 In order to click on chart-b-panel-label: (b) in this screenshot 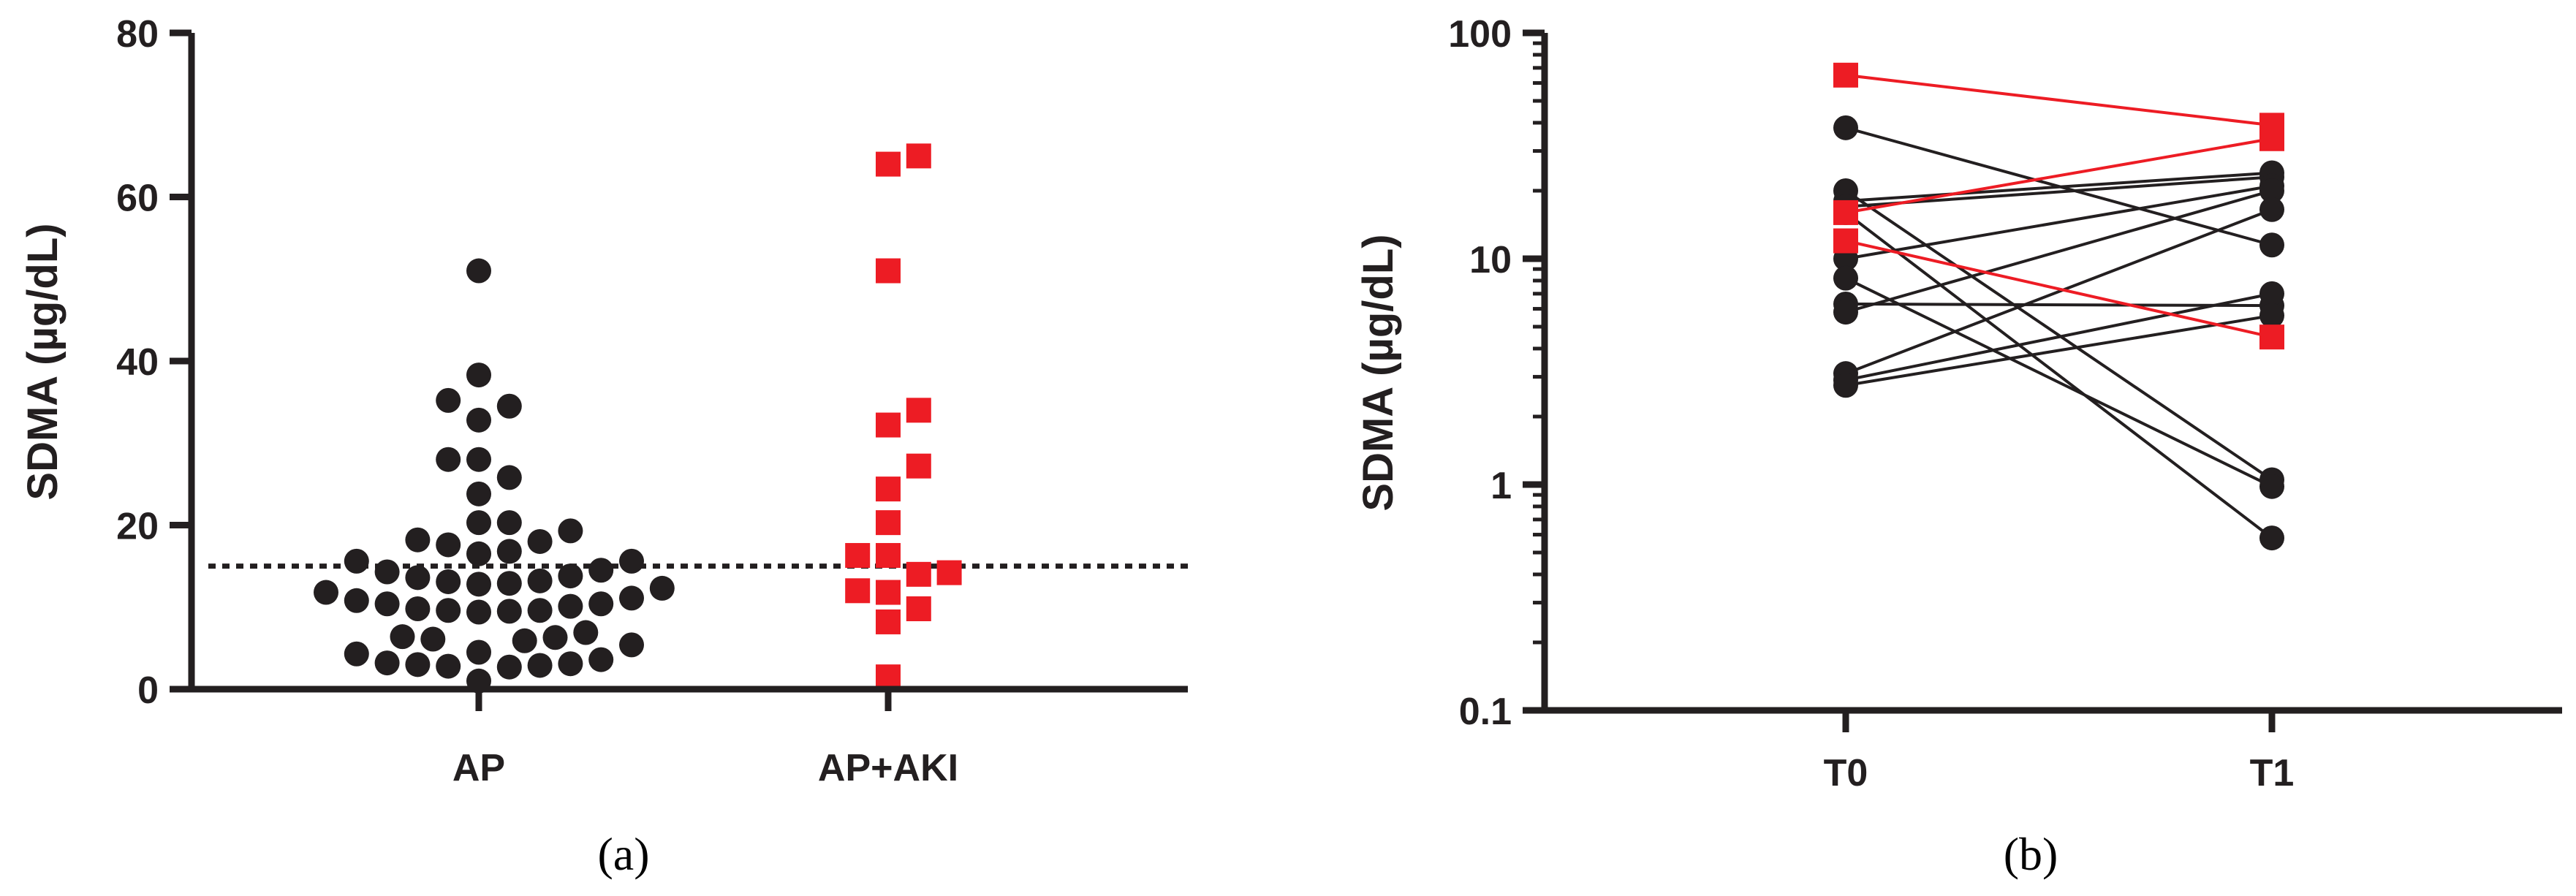, I will do `click(2031, 854)`.